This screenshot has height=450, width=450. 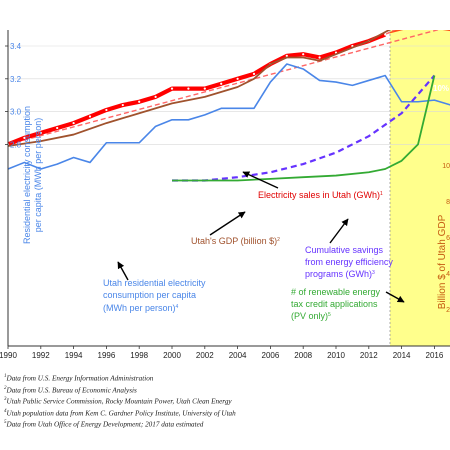 I want to click on y-axis-ticks: 3.4 3.2 3.0 2.8, so click(x=13, y=95).